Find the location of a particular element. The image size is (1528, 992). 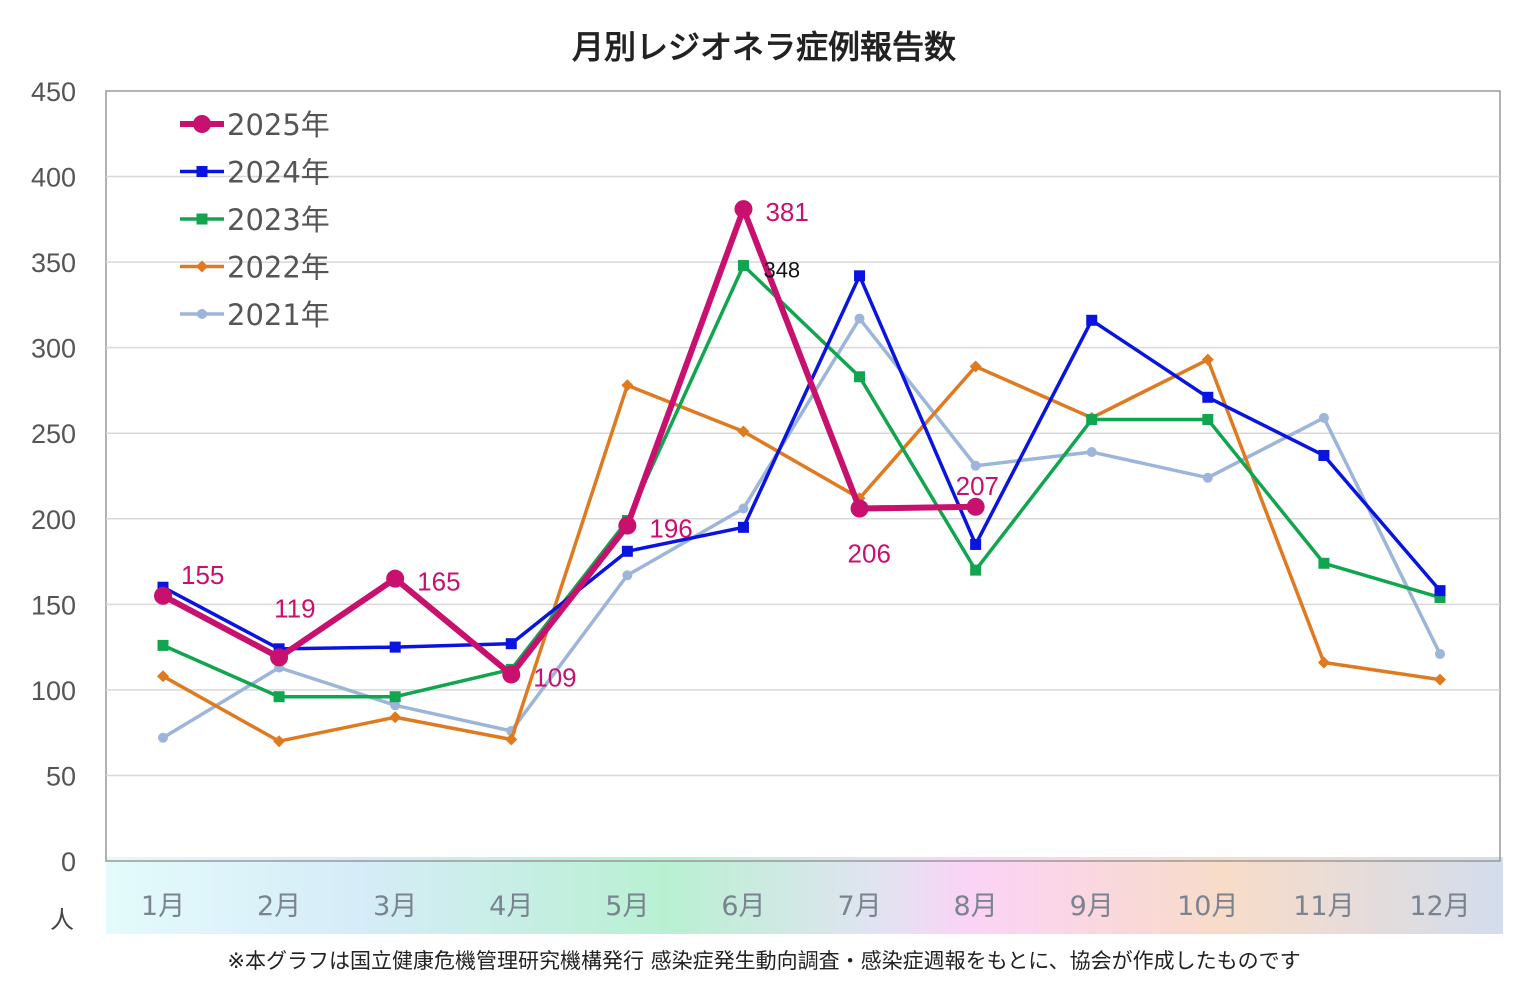

legend-label: 2023年 is located at coordinates (278, 220).